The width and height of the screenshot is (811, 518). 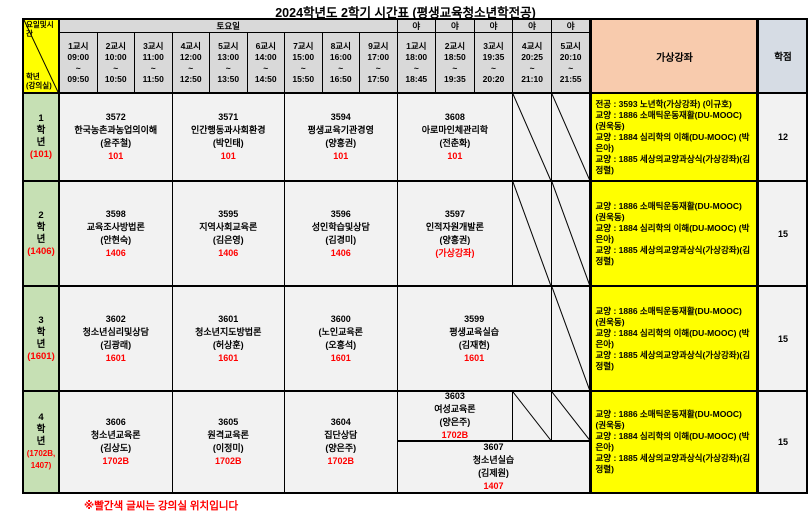 What do you see at coordinates (340, 130) in the screenshot?
I see `course-name: 평생교육기관경영` at bounding box center [340, 130].